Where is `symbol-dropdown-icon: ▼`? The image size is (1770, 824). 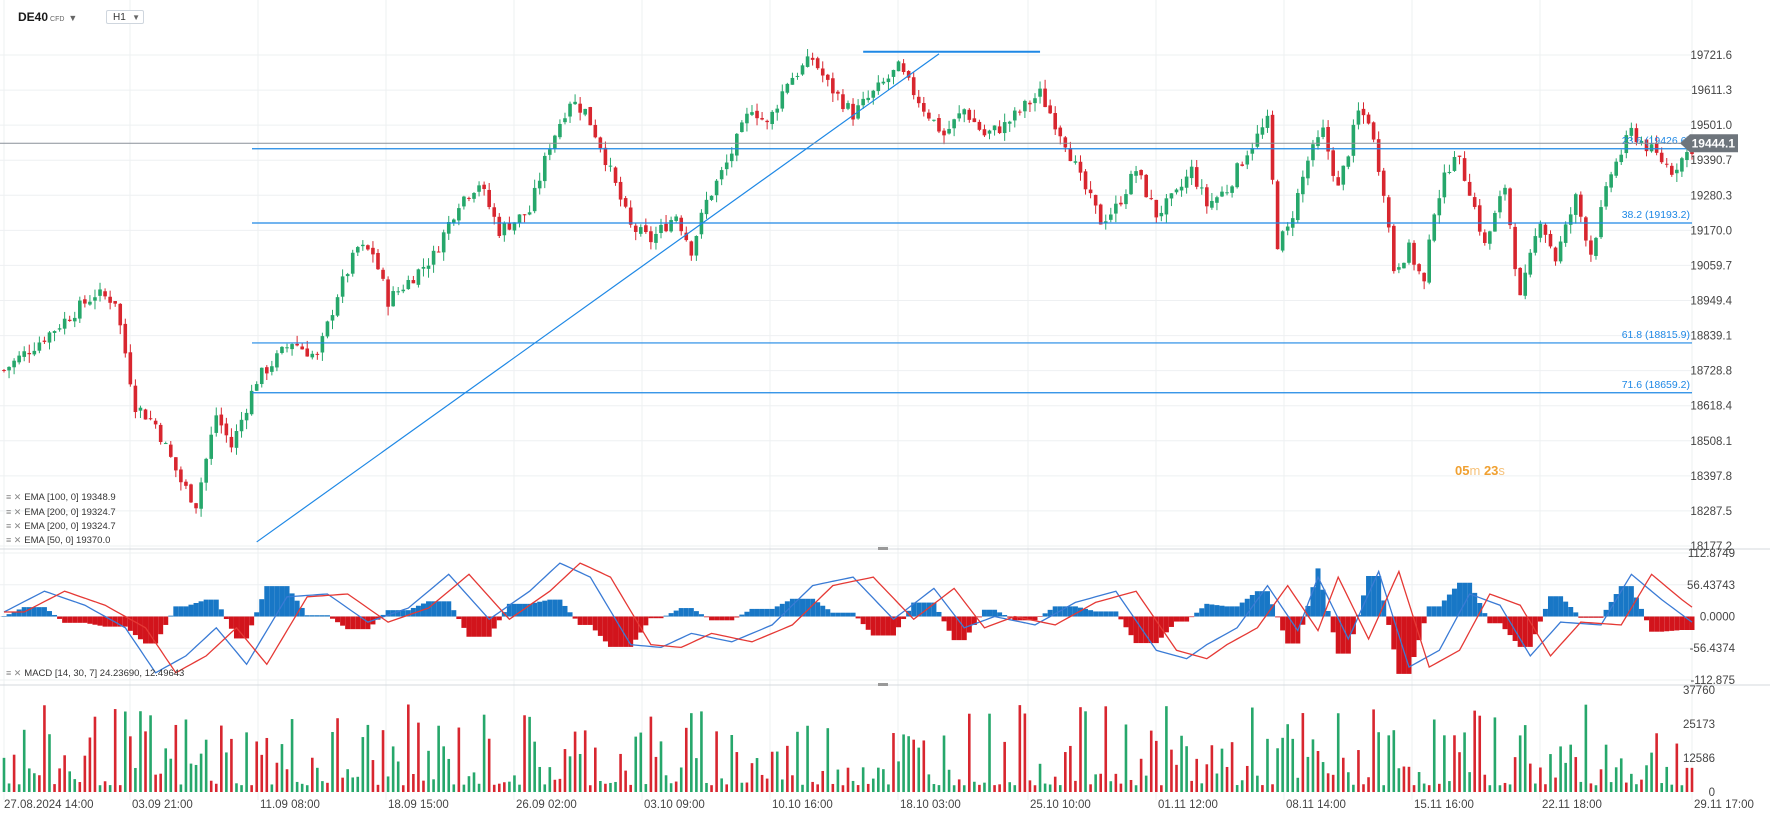 symbol-dropdown-icon: ▼ is located at coordinates (73, 18).